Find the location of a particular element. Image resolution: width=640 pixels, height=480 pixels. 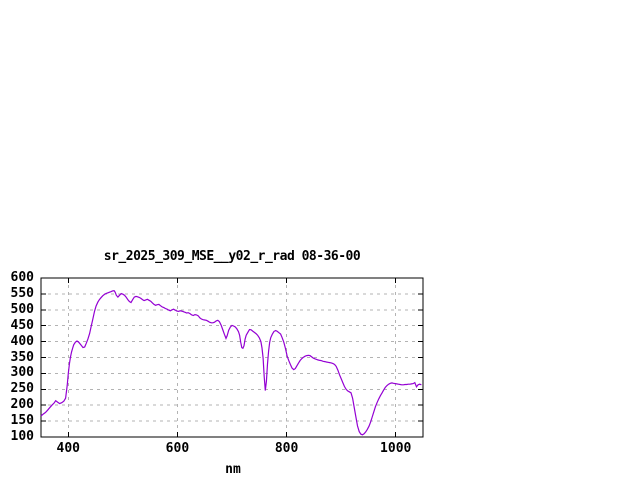

x-tick-label: 800 is located at coordinates (286, 448).